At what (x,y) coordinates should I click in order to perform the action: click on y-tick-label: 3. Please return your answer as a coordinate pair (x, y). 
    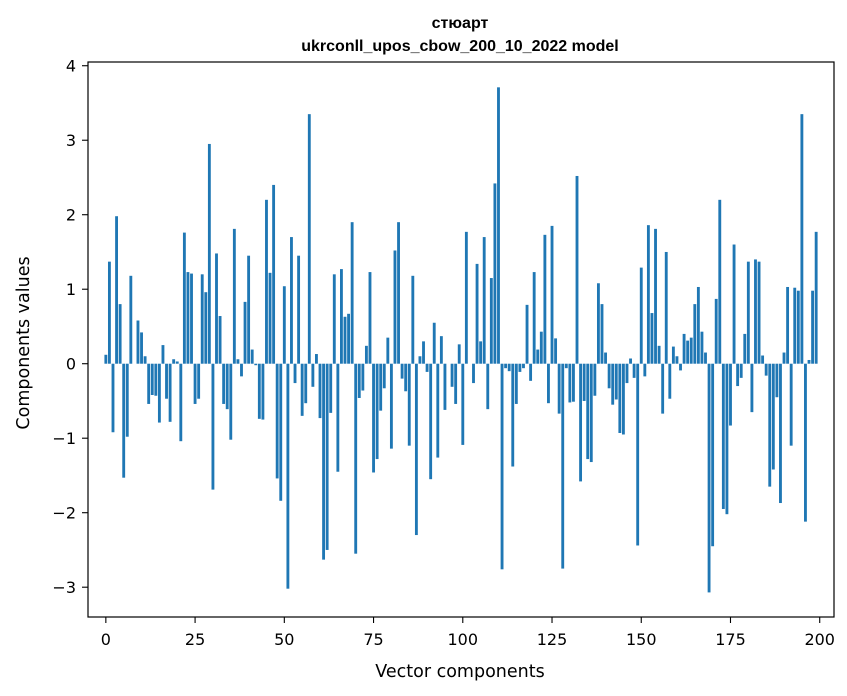
    Looking at the image, I should click on (71, 140).